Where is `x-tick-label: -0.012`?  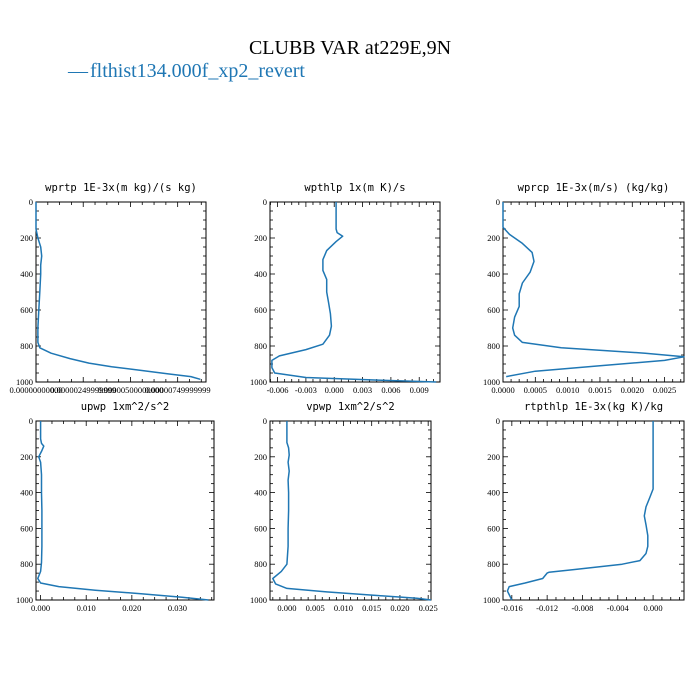 x-tick-label: -0.012 is located at coordinates (547, 608).